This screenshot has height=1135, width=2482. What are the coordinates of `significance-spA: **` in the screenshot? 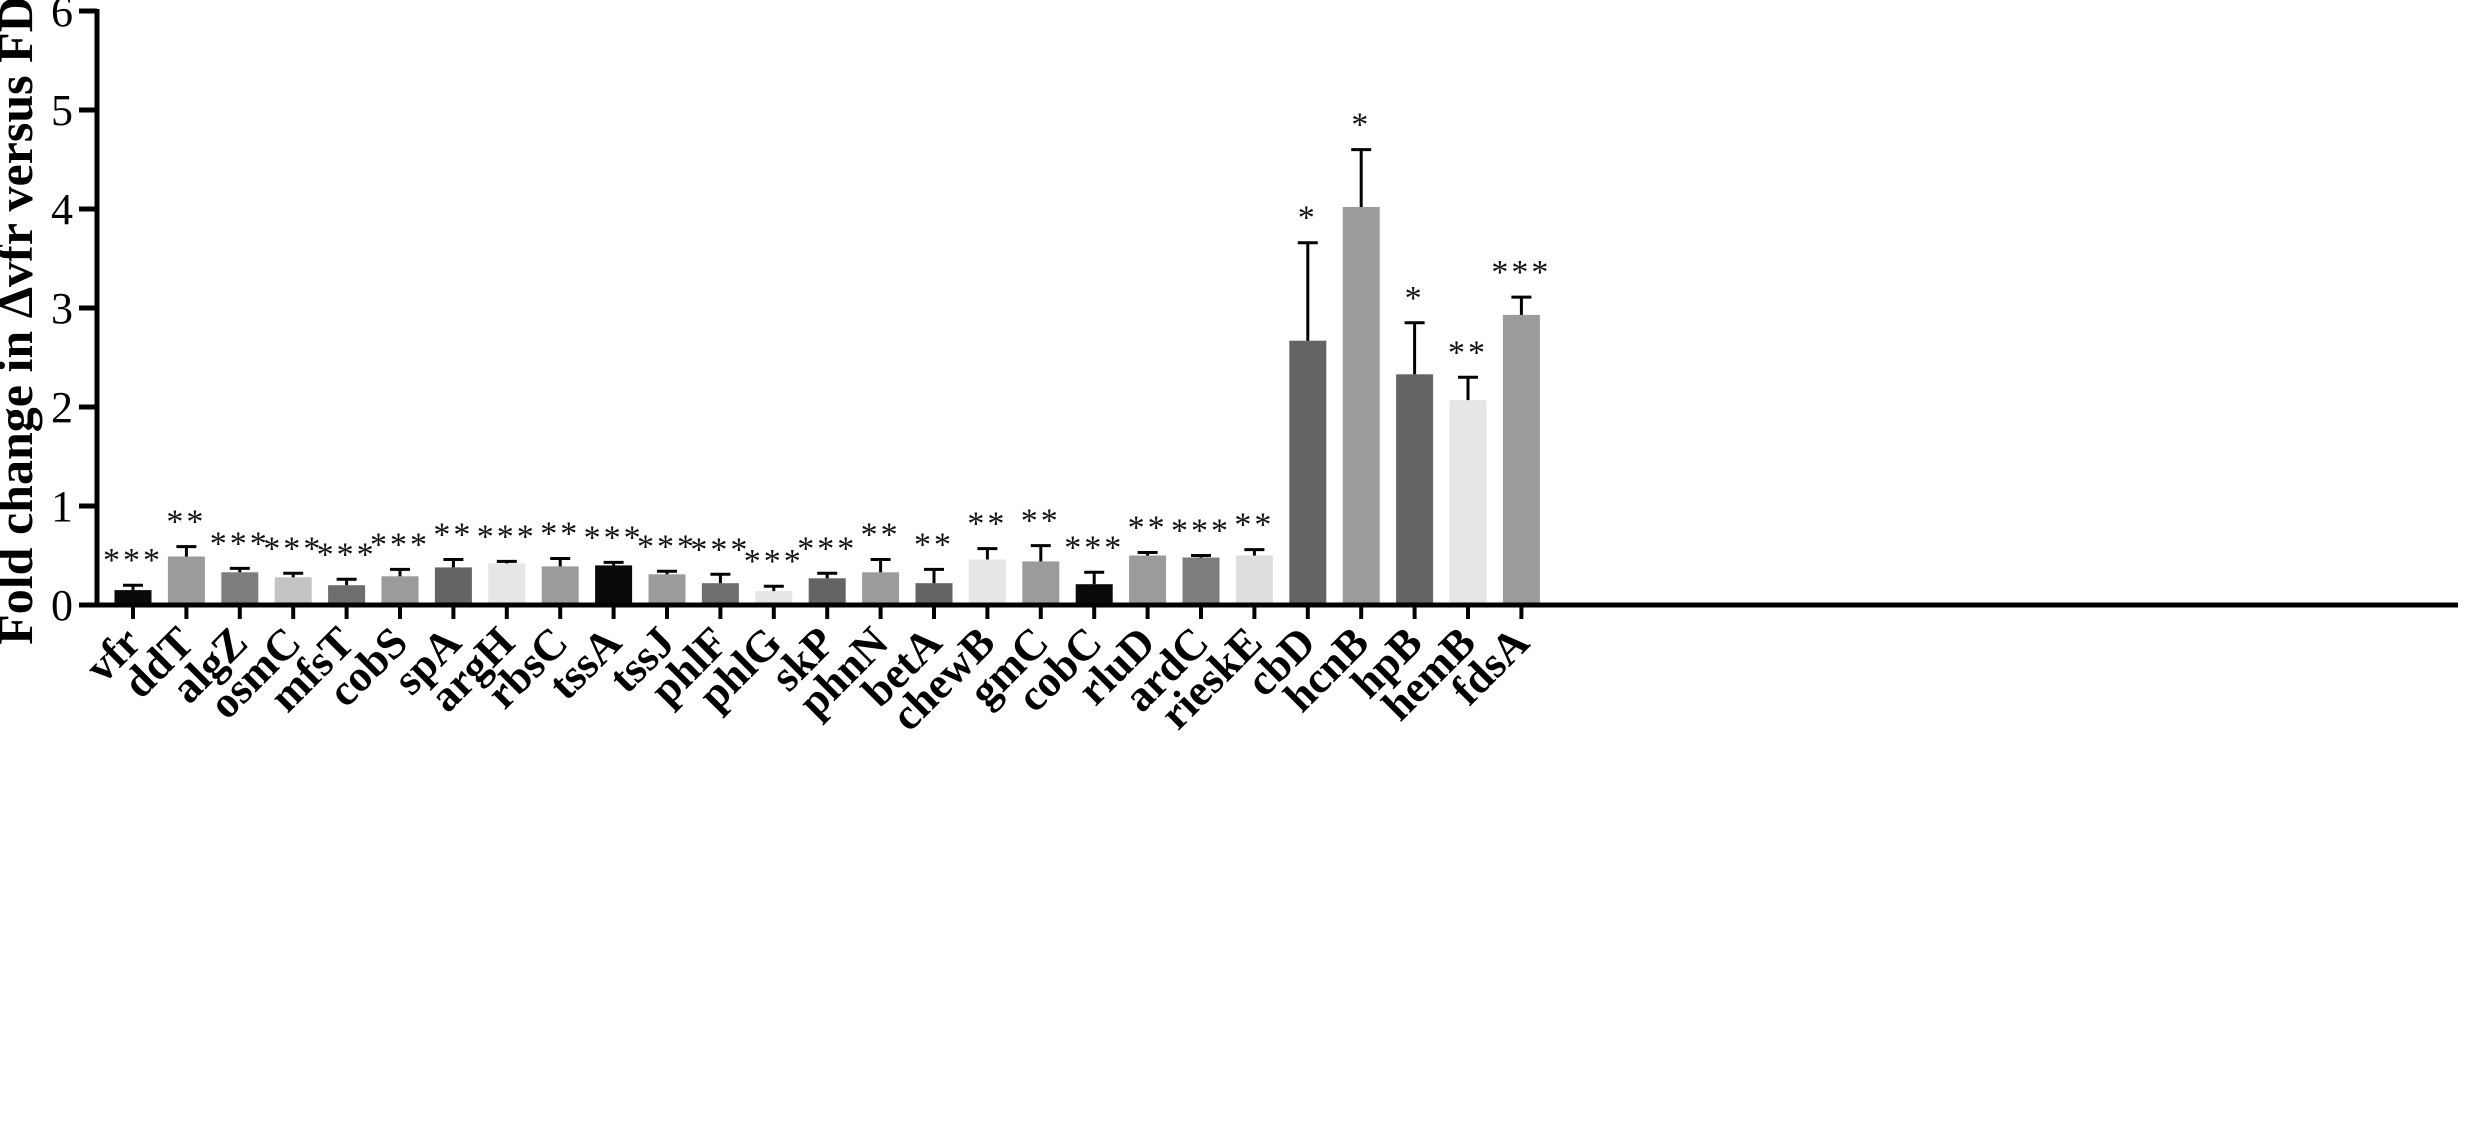 It's located at (453, 535).